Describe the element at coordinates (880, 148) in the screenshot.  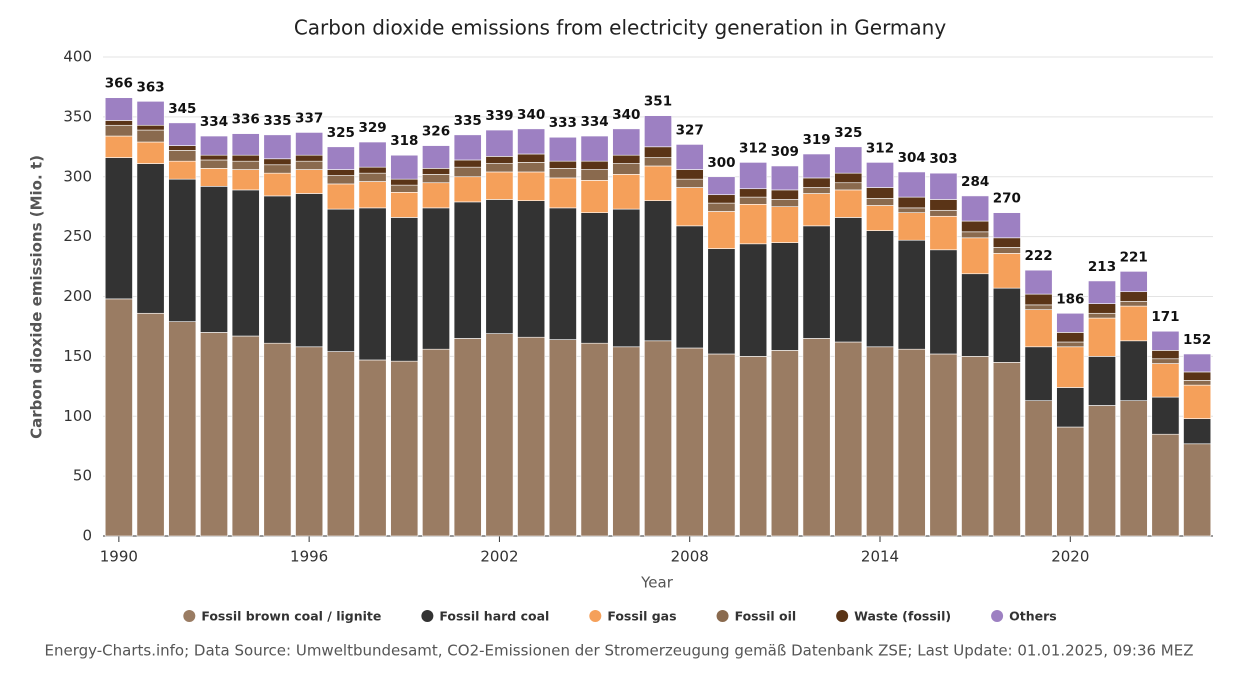
I see `total-label: 312` at that location.